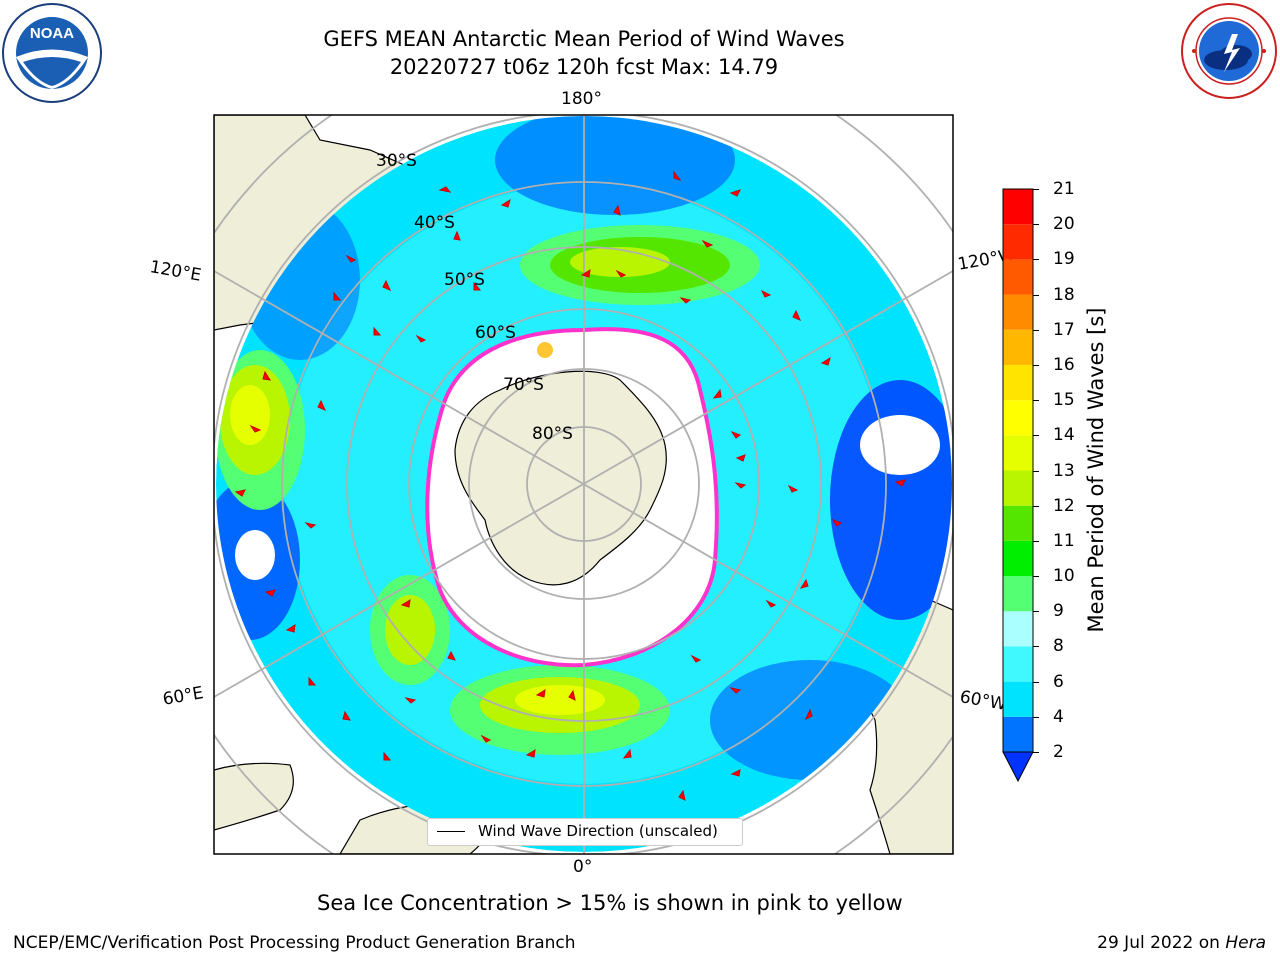 Image resolution: width=1280 pixels, height=960 pixels. What do you see at coordinates (1064, 470) in the screenshot?
I see `colorbar-tick-label: 13` at bounding box center [1064, 470].